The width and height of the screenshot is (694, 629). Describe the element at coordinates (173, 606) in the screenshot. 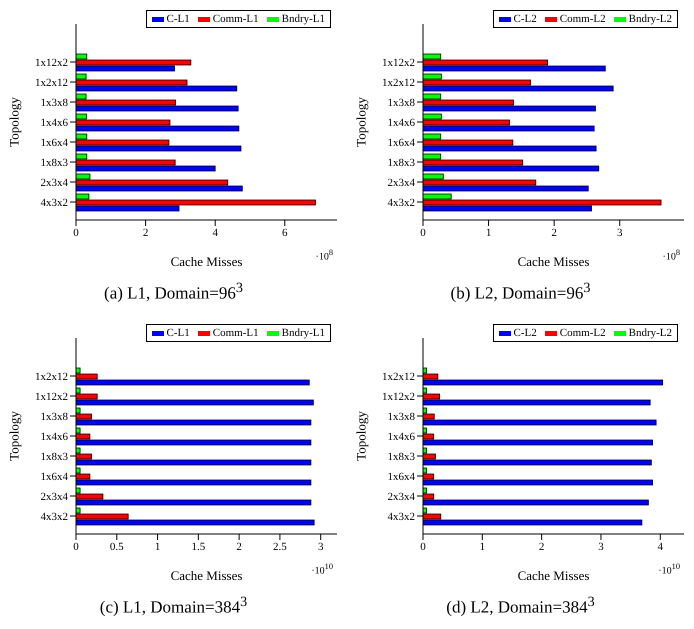

I see `text: (c) L1, Domain=384$^{3}$` at that location.